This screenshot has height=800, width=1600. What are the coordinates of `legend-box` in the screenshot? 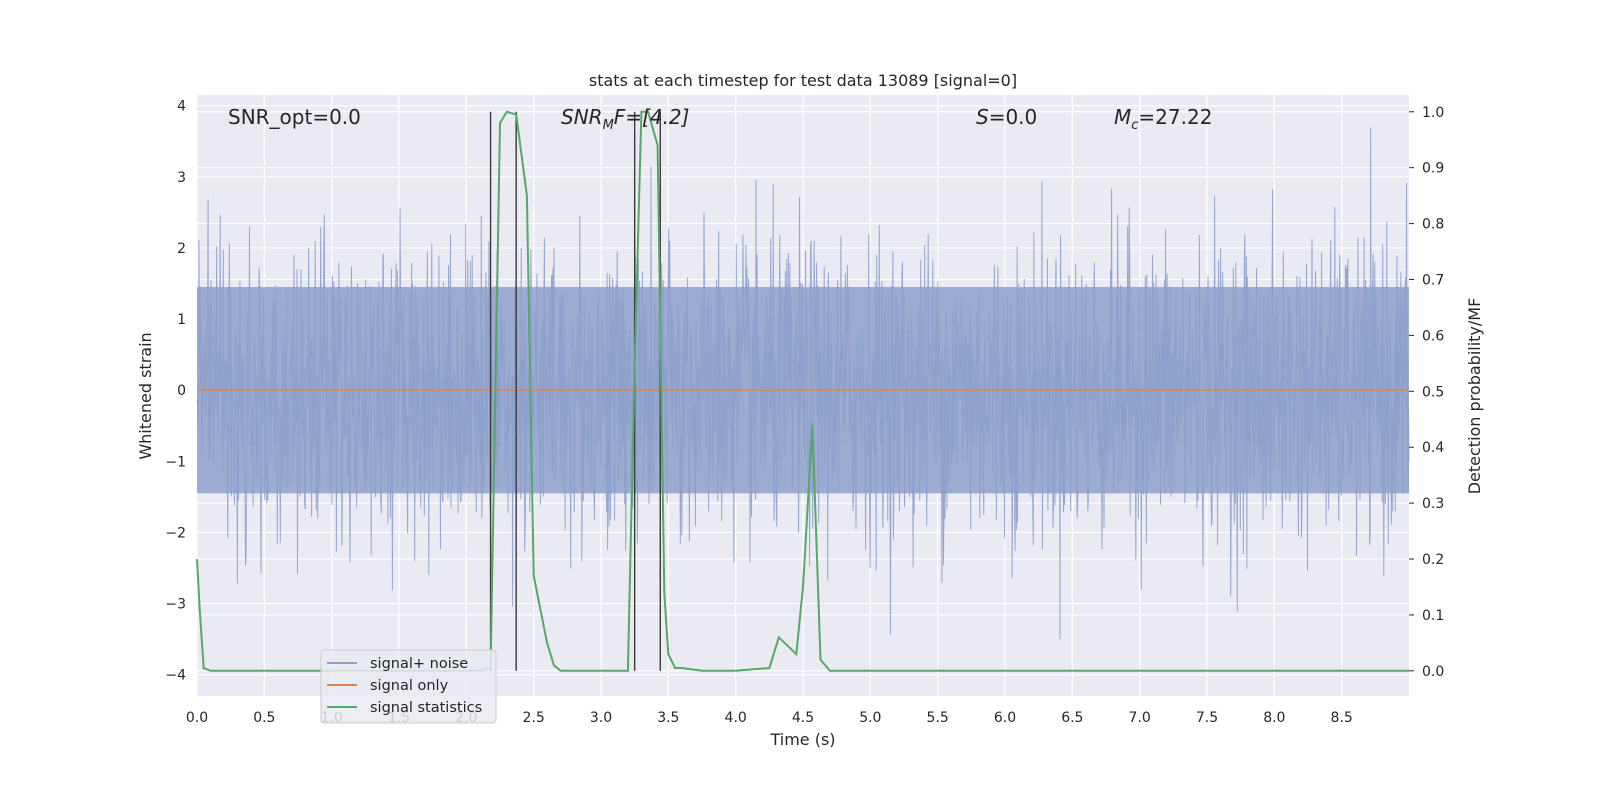 It's located at (408, 686).